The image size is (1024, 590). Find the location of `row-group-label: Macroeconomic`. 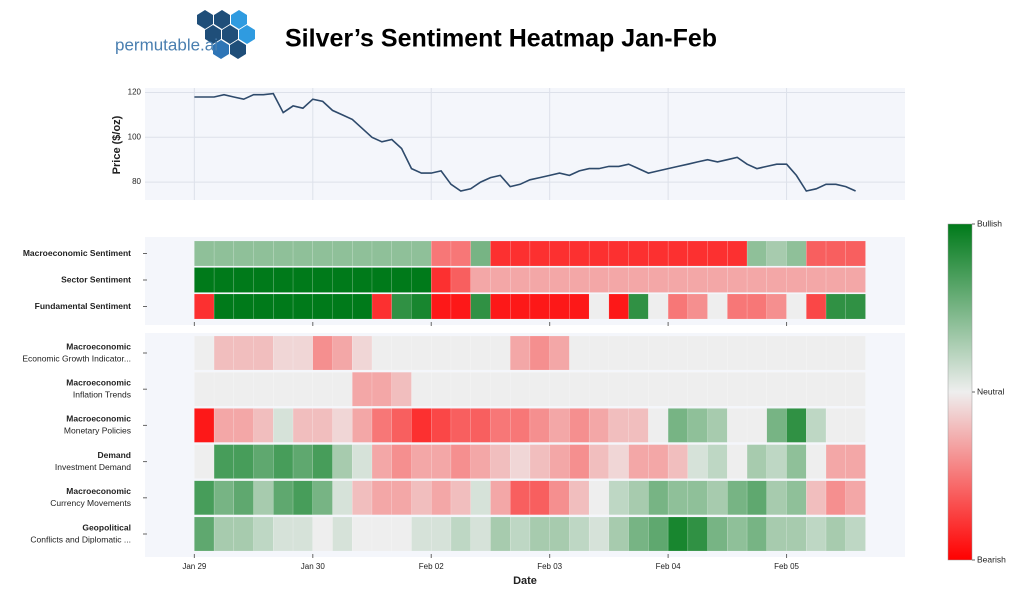

row-group-label: Macroeconomic is located at coordinates (98, 382).